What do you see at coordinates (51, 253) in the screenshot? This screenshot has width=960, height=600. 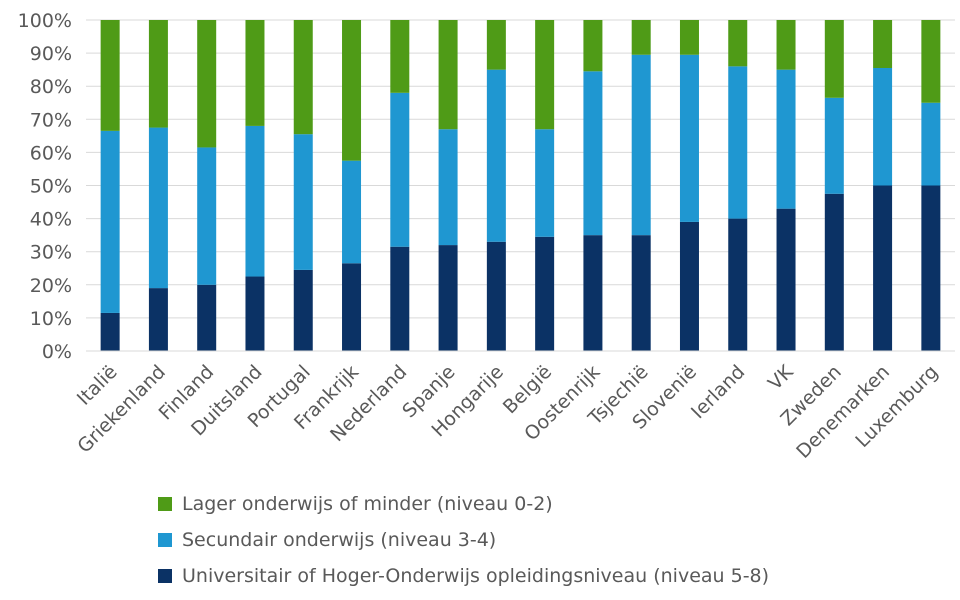 I see `y-tick-label: 30%` at bounding box center [51, 253].